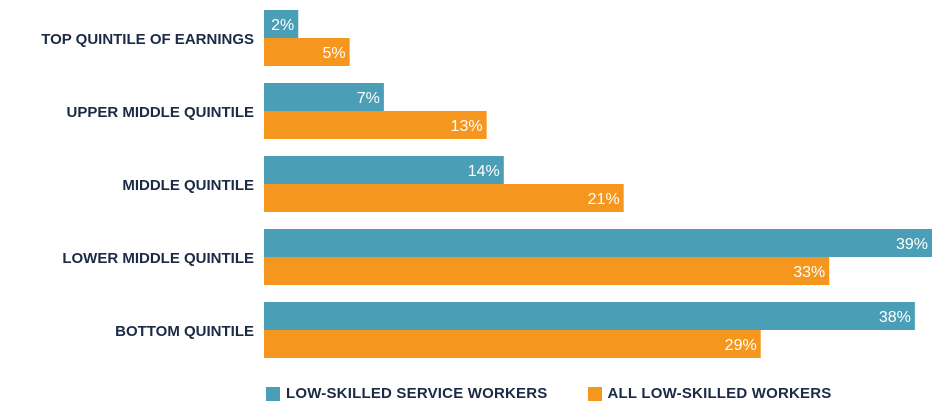 This screenshot has width=932, height=406. Describe the element at coordinates (741, 345) in the screenshot. I see `bar-value-label: 29%` at that location.